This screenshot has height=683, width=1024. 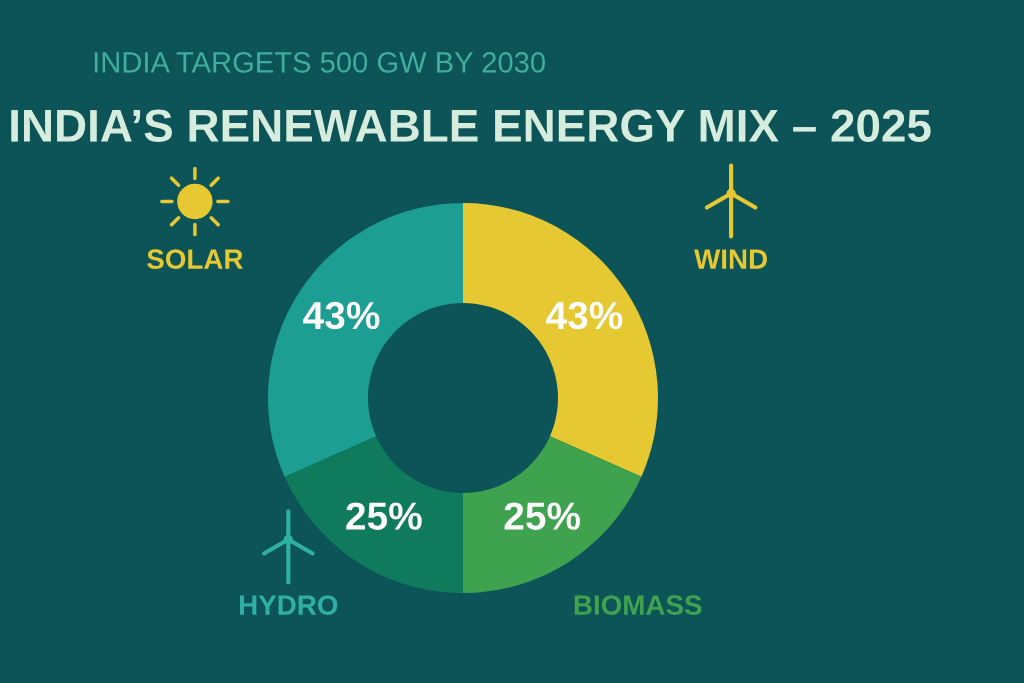 I want to click on chart-title: INDIA’S RENEWABLE ENERGY MIX – 2025, so click(x=471, y=126).